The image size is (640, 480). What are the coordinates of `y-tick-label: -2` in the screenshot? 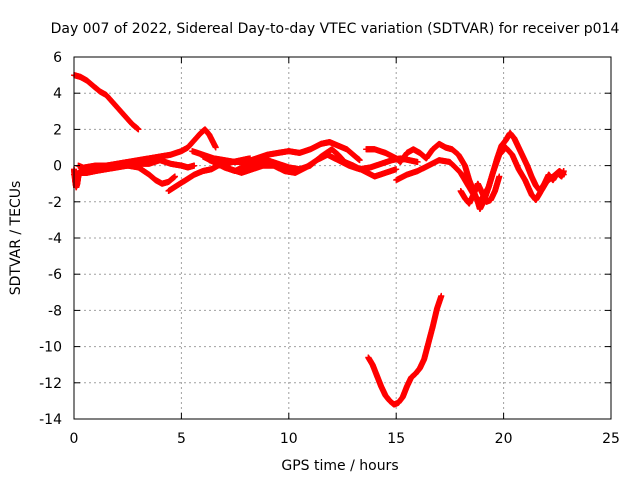 It's located at (55, 203).